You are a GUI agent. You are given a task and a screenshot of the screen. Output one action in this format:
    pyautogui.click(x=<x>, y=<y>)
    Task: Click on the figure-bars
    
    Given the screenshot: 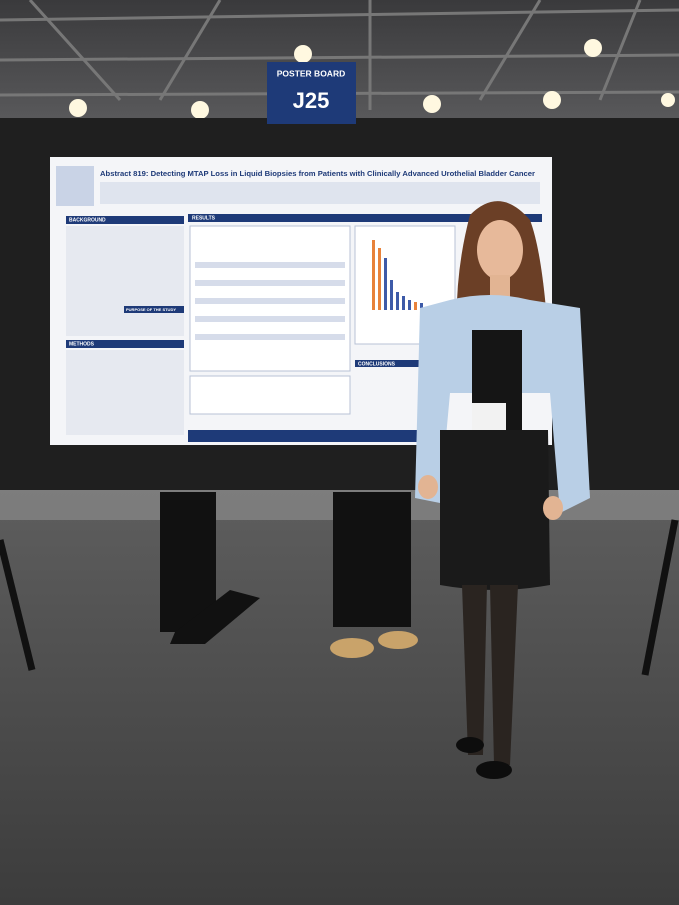 What is the action you would take?
    pyautogui.click(x=397, y=275)
    